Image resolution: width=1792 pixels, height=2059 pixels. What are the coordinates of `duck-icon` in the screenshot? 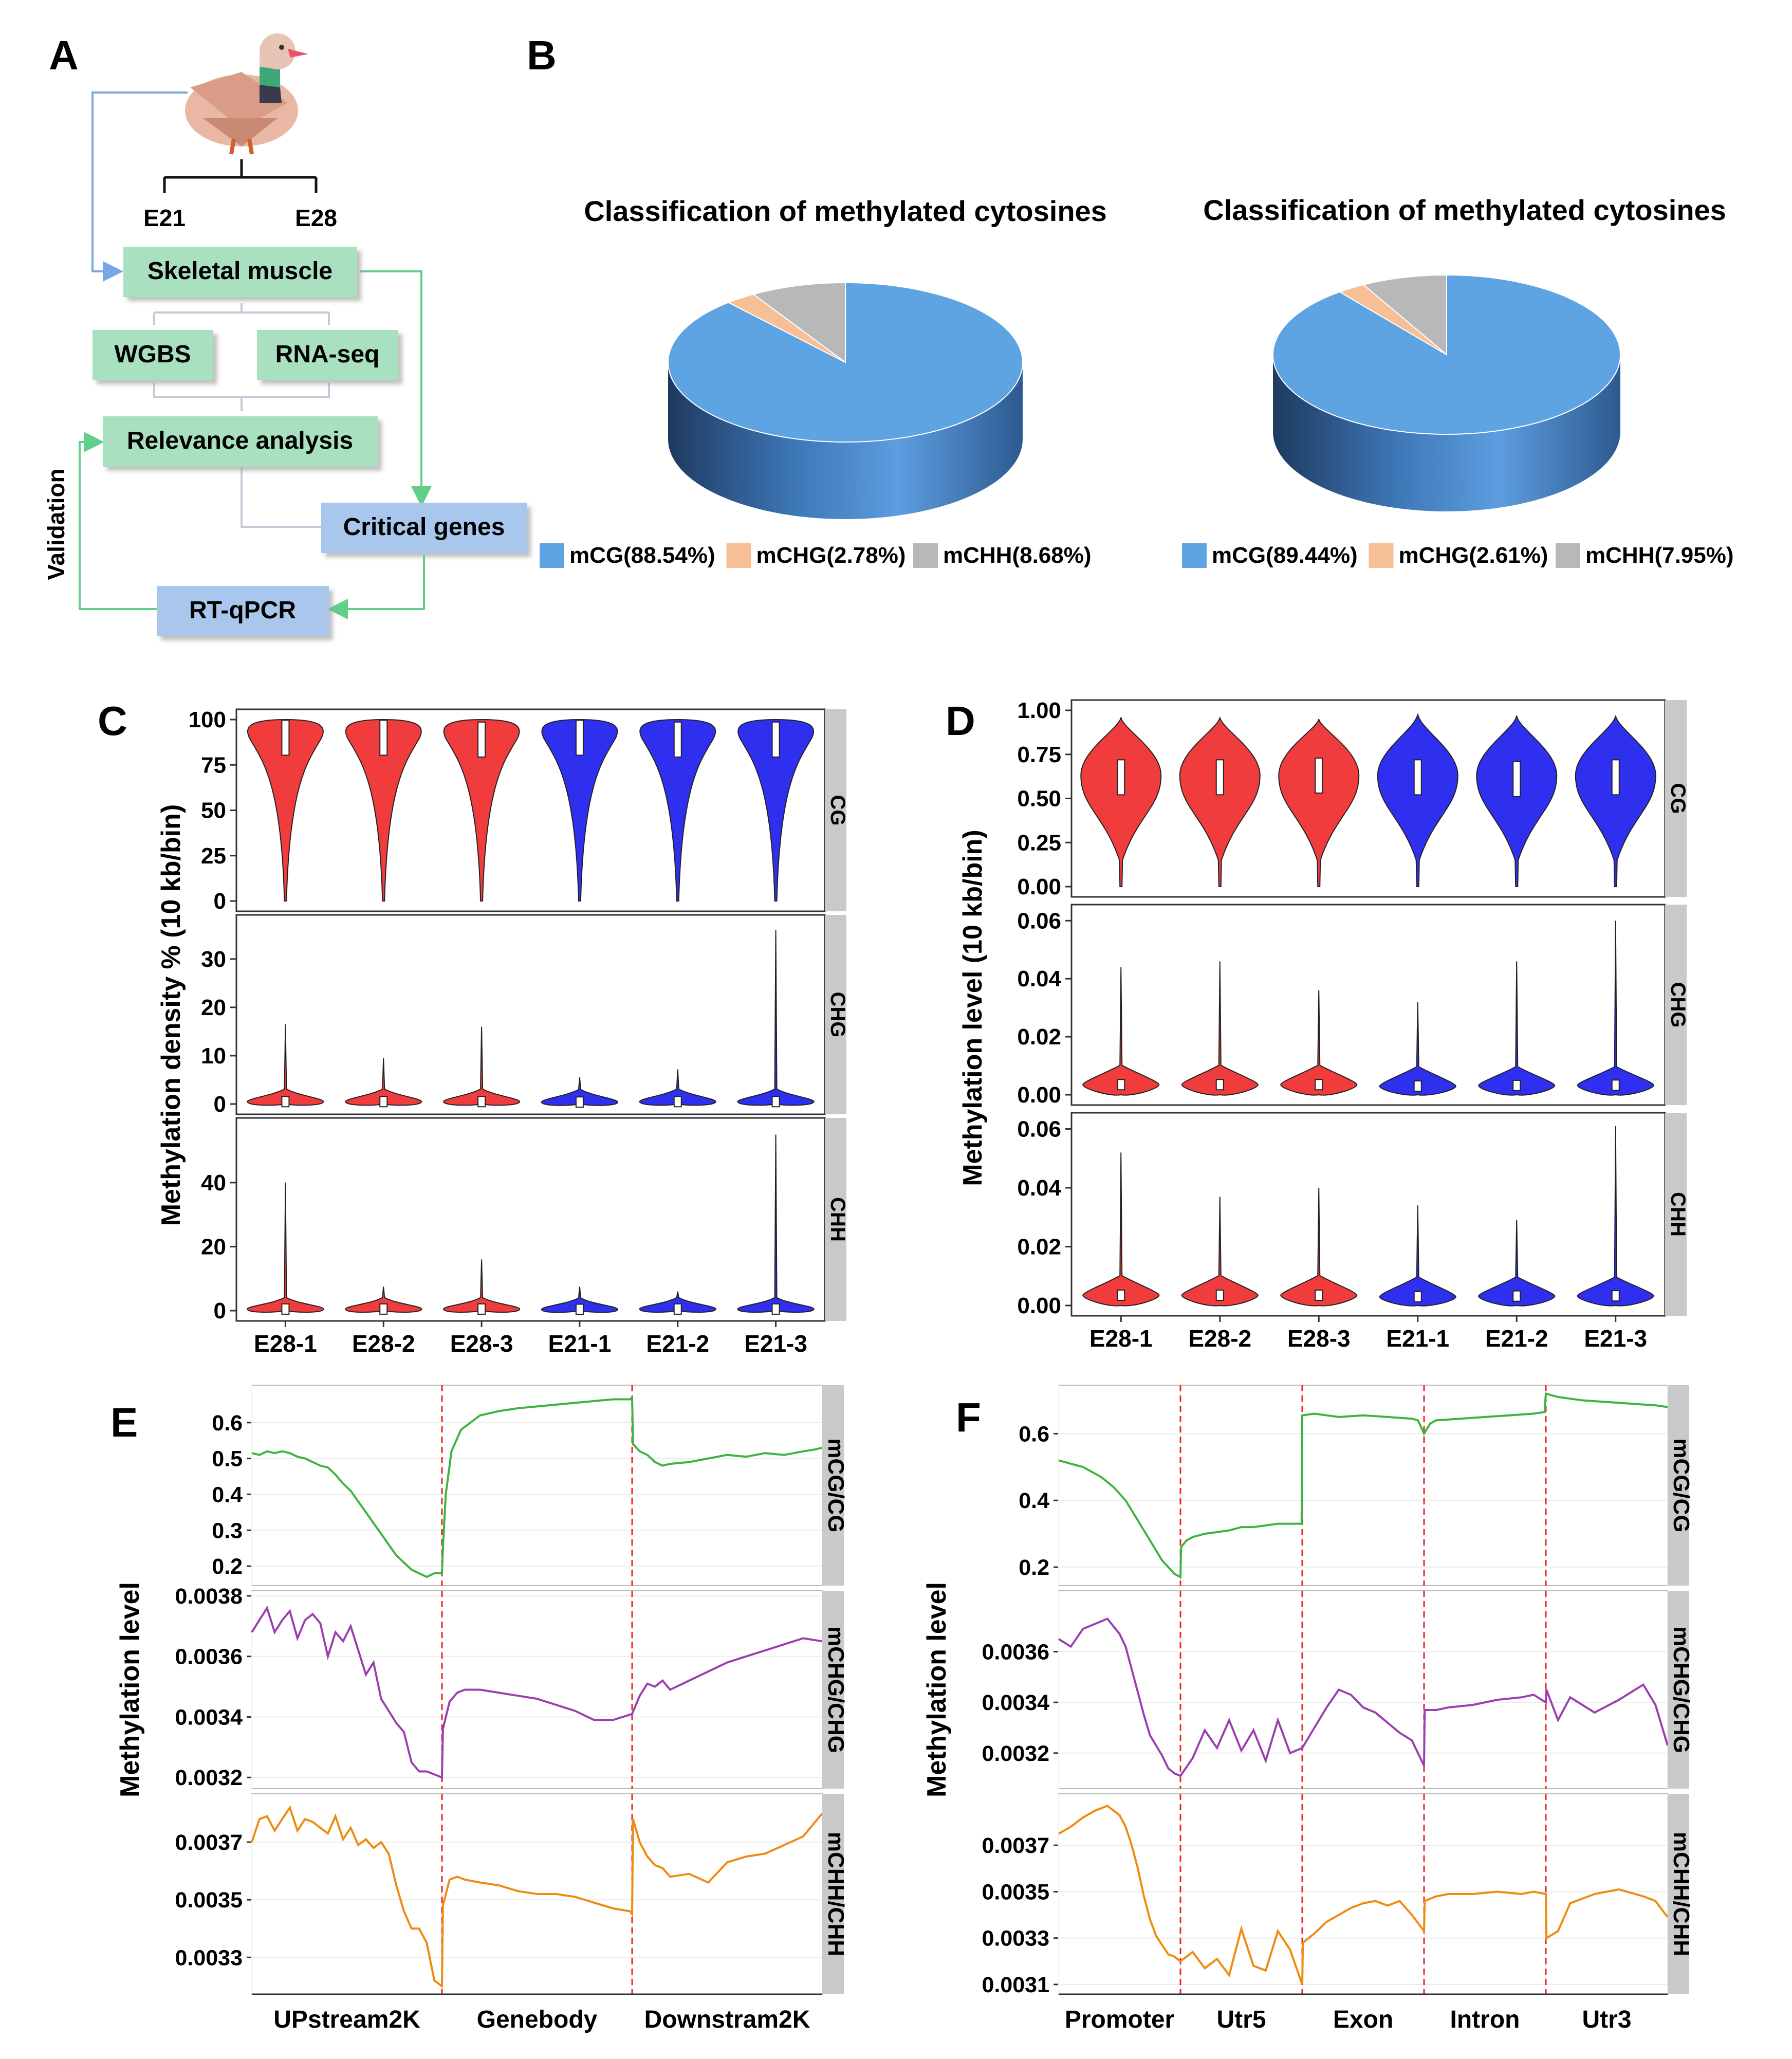 It's located at (247, 94).